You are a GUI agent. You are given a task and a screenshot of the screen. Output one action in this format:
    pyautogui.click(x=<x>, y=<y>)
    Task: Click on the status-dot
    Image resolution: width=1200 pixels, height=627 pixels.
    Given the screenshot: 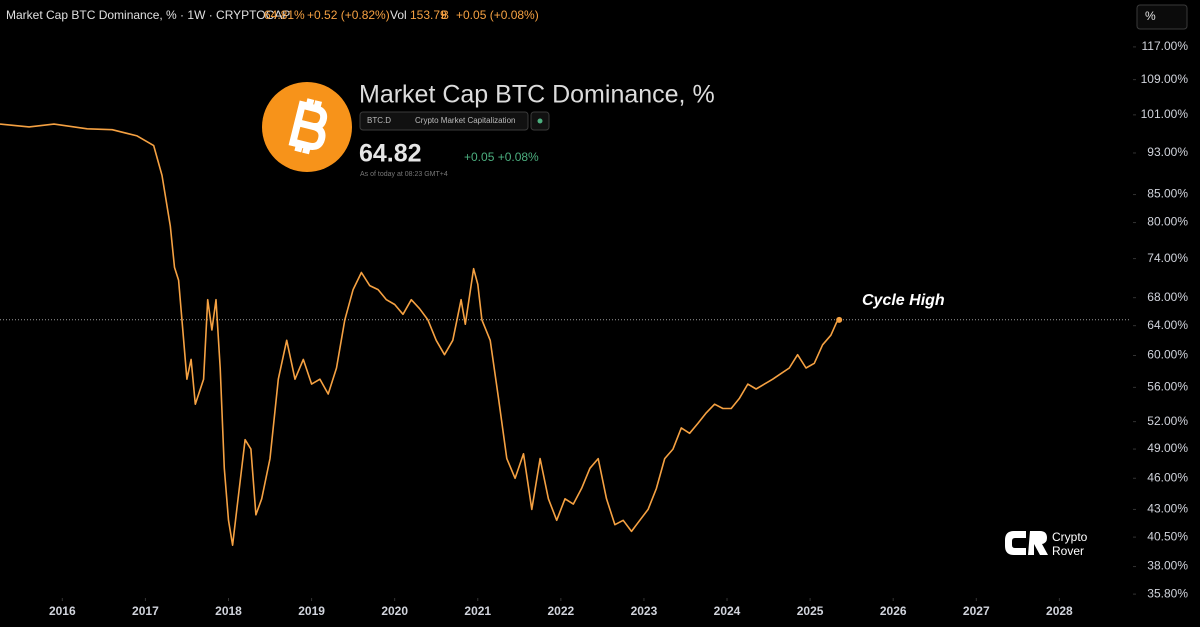 What is the action you would take?
    pyautogui.click(x=540, y=121)
    